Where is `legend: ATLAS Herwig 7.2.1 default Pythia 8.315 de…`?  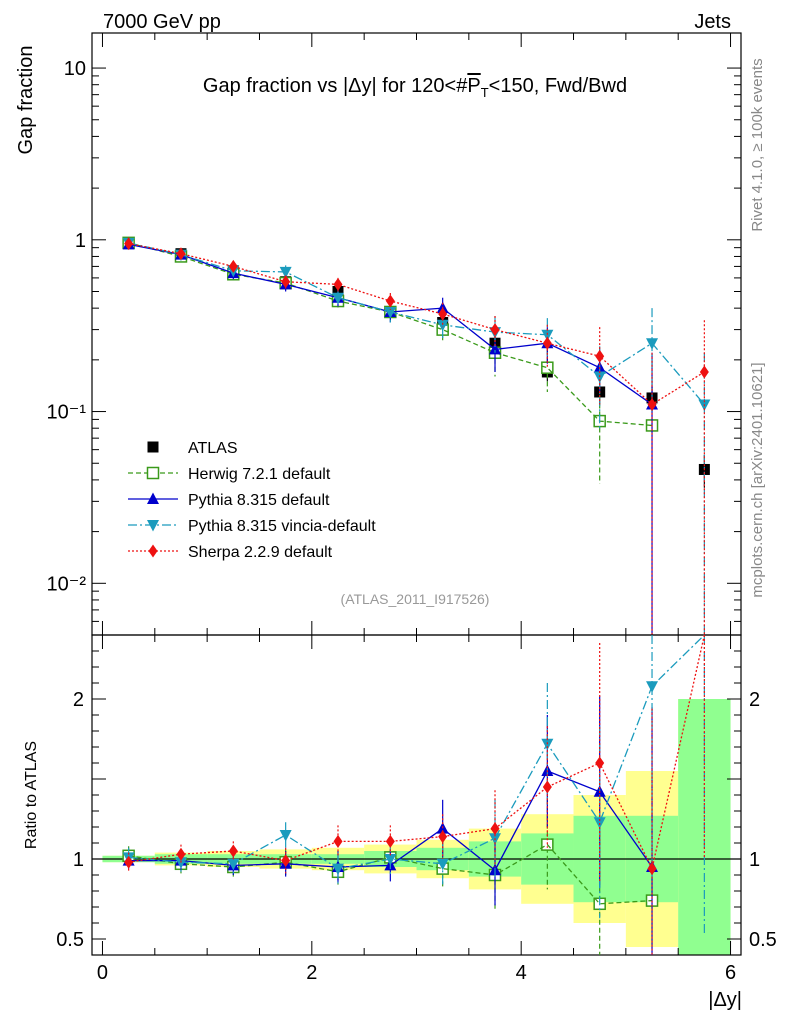 legend: ATLAS Herwig 7.2.1 default Pythia 8.315 de… is located at coordinates (252, 500).